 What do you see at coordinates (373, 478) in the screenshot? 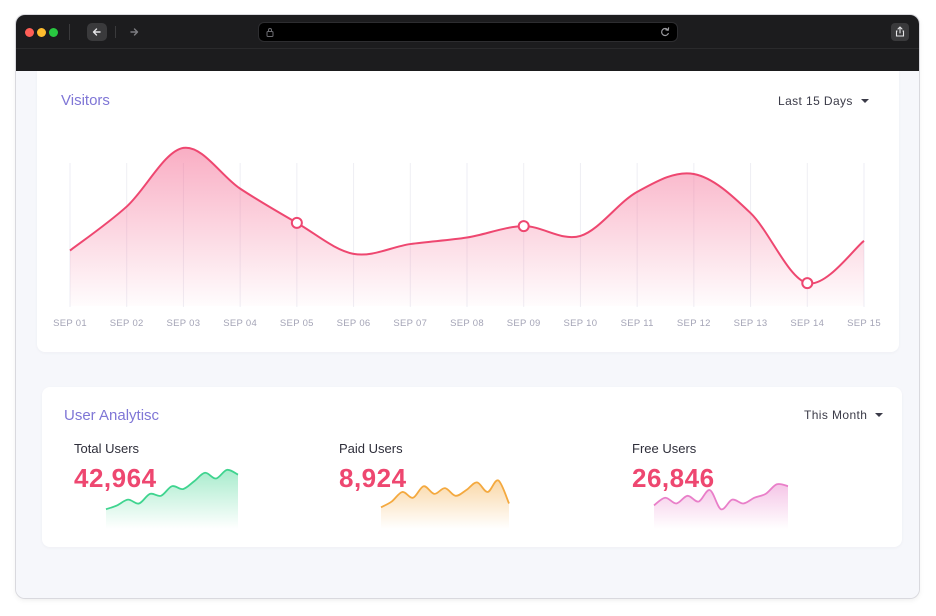
I see `stat-value: 8,924` at bounding box center [373, 478].